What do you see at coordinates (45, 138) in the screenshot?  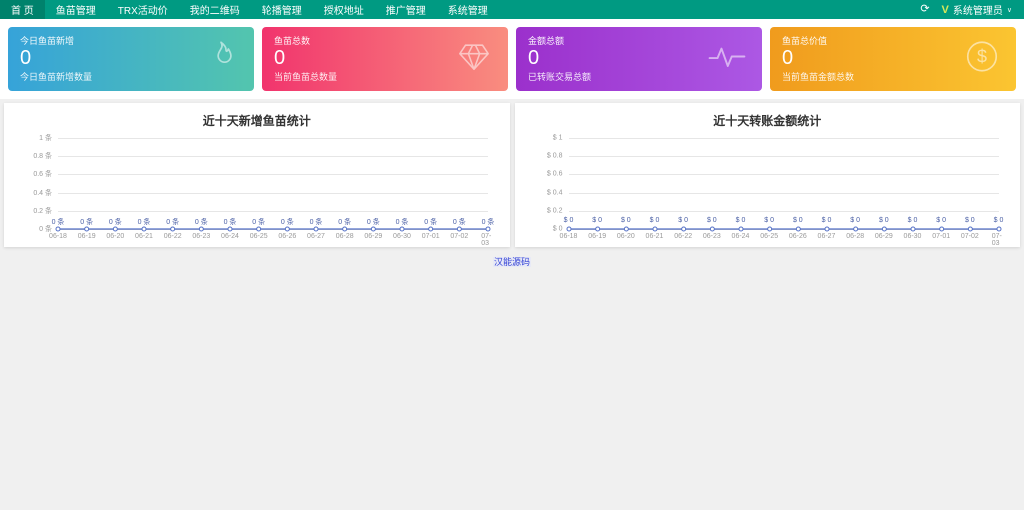 I see `y-axis-tick: 1 条` at bounding box center [45, 138].